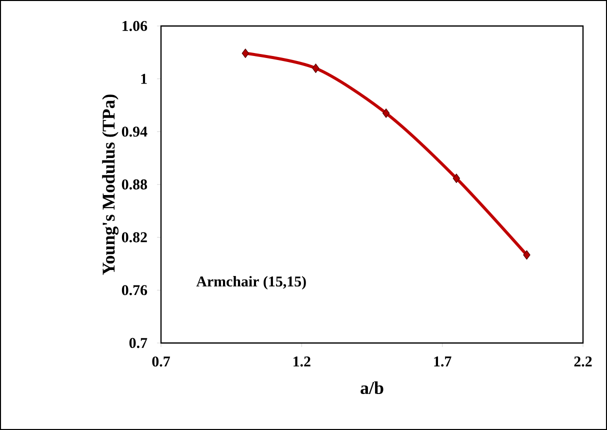 This screenshot has height=430, width=607. I want to click on y-tick-label: 0.7, so click(138, 343).